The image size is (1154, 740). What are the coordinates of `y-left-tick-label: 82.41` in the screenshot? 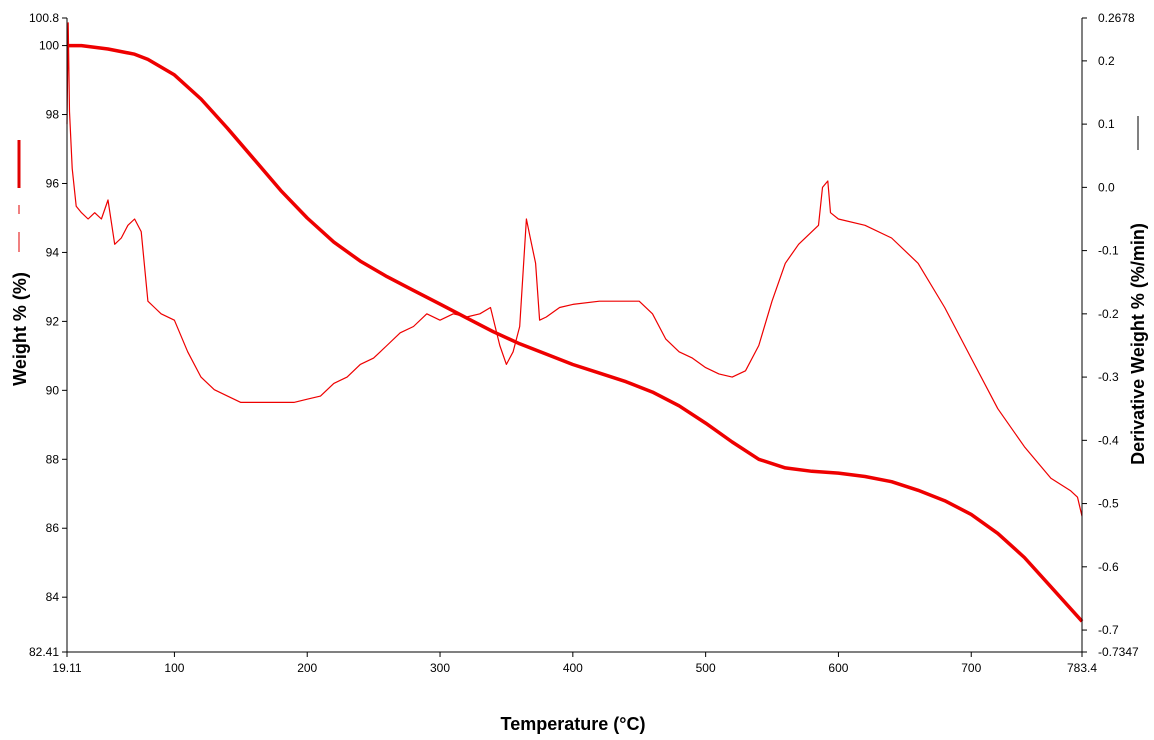 It's located at (44, 652).